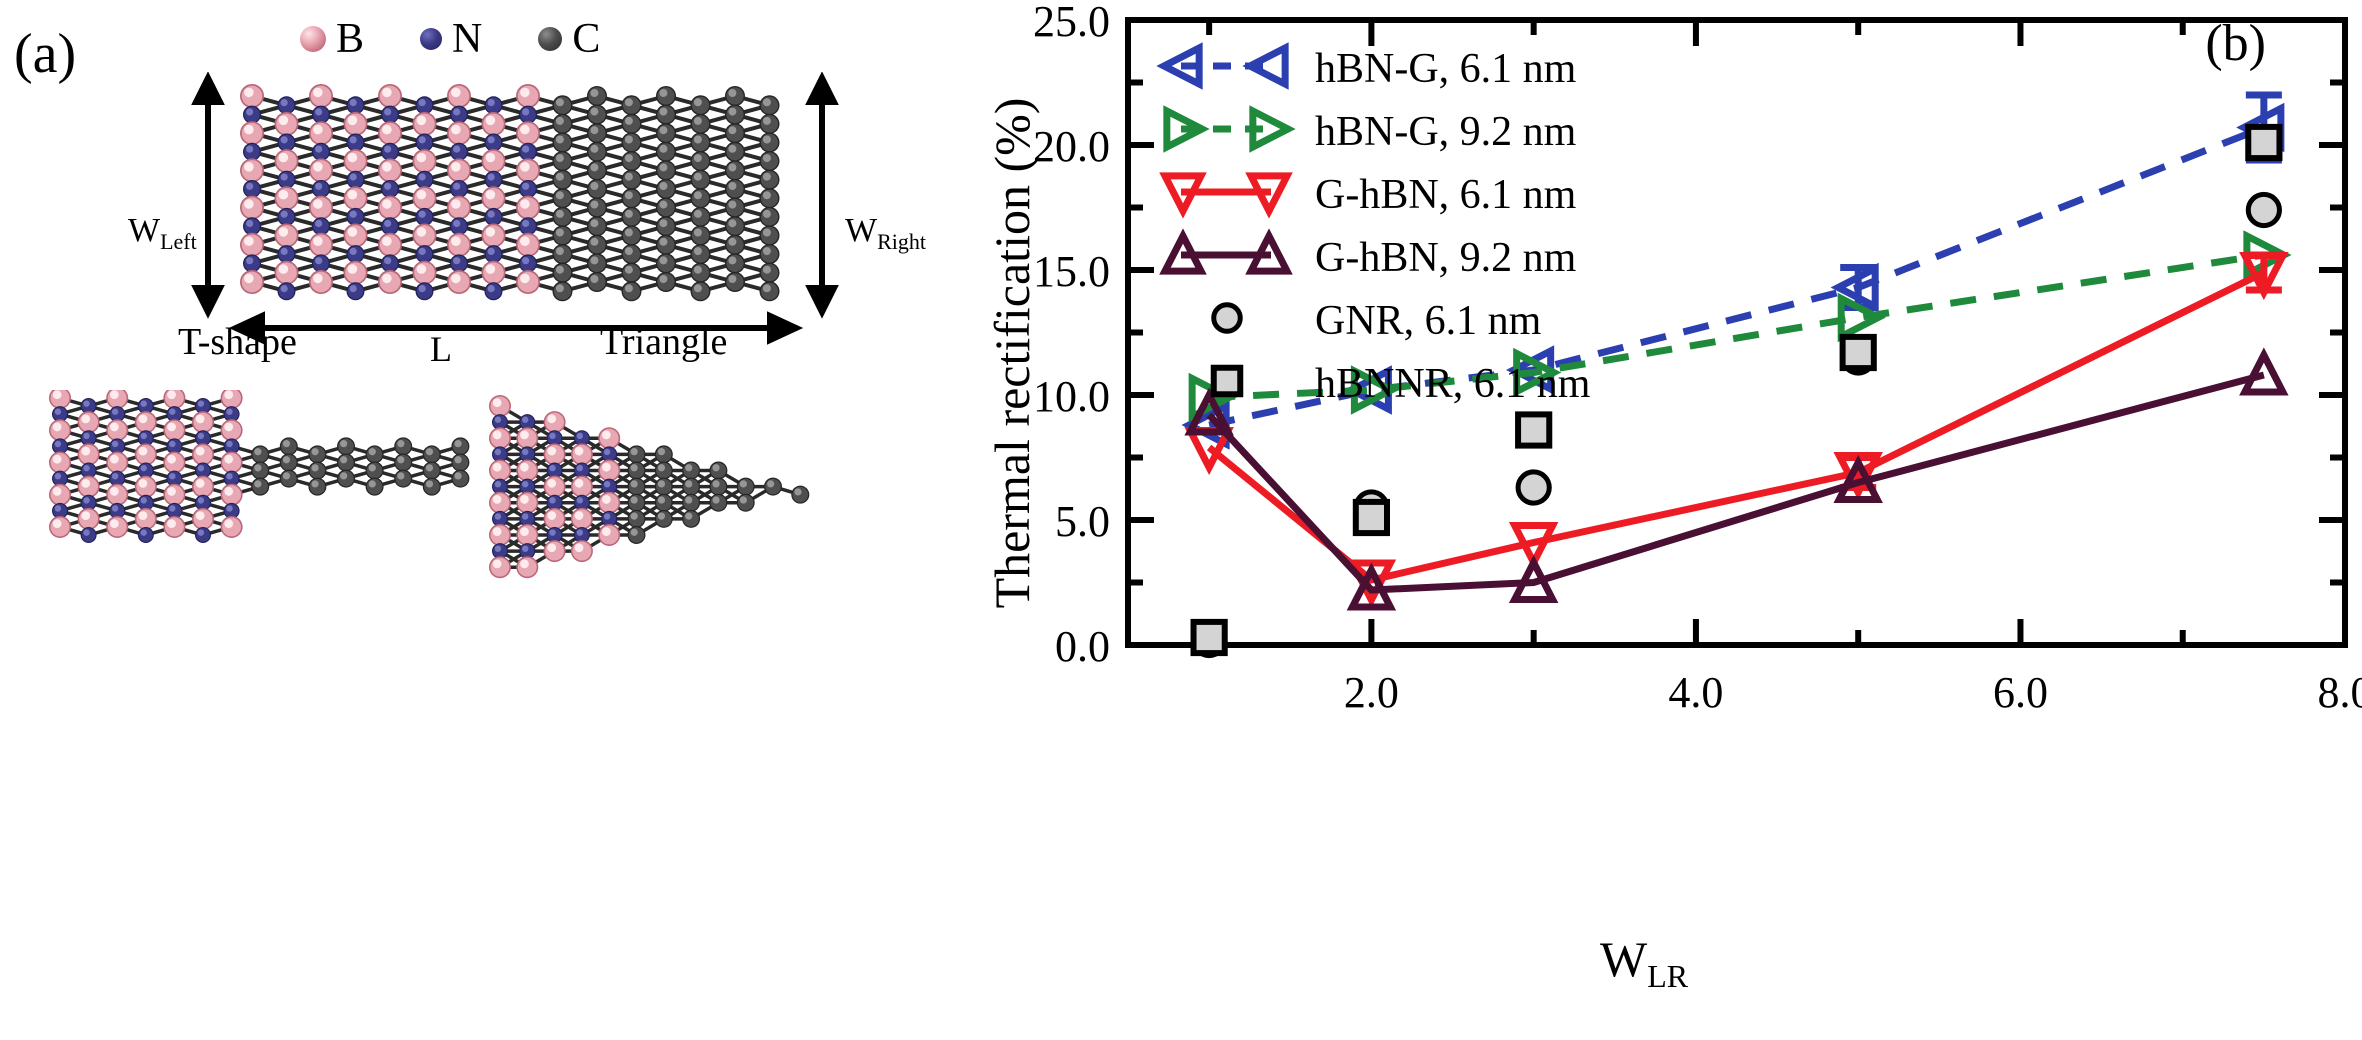 This screenshot has width=2362, height=1040. What do you see at coordinates (45, 54) in the screenshot?
I see `panel-a-label: (a)` at bounding box center [45, 54].